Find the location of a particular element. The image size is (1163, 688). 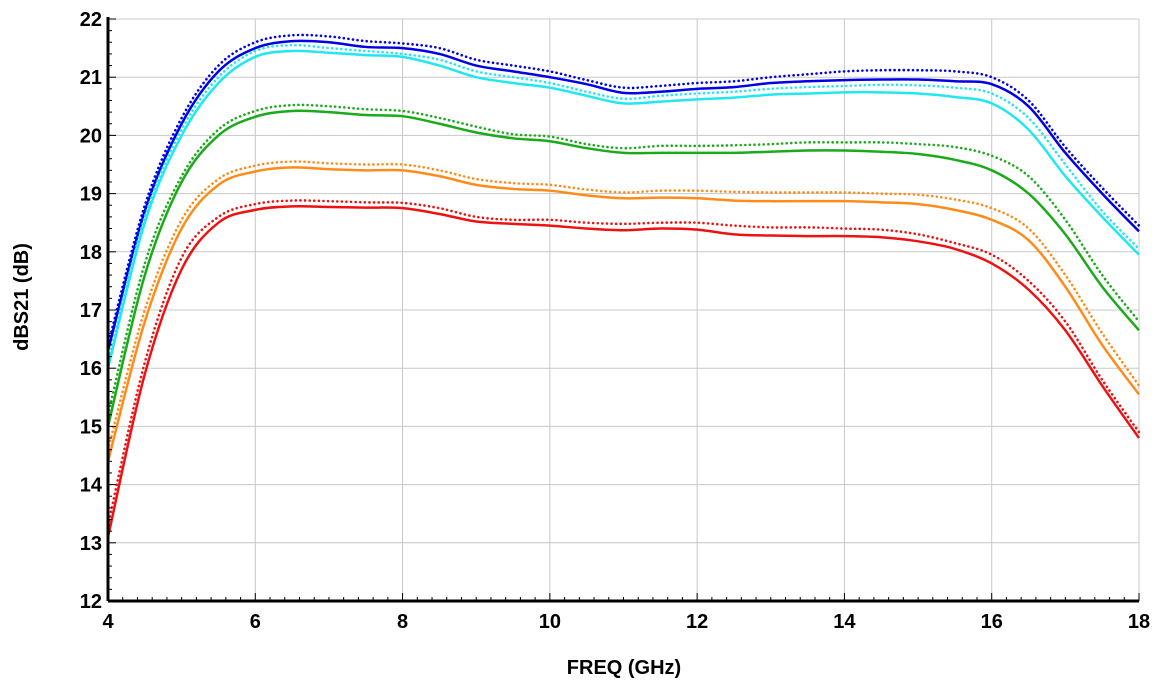

y-tick-label: 18 is located at coordinates (91, 253).